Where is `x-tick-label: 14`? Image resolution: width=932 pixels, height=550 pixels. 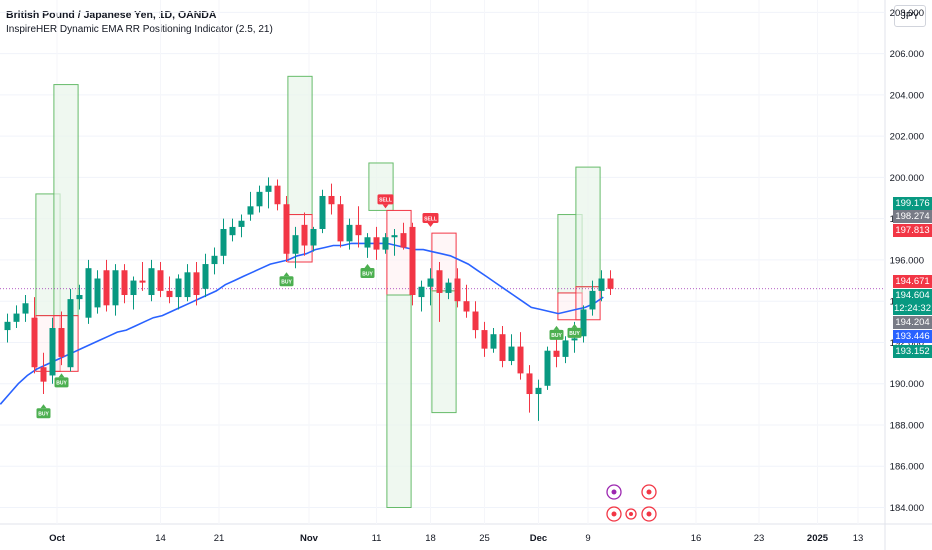 x-tick-label: 14 is located at coordinates (160, 538).